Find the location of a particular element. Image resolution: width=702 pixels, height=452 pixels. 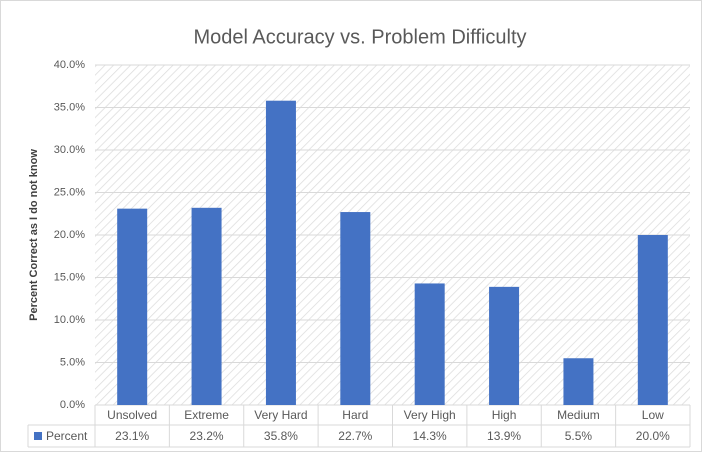

table-value: 14.3% is located at coordinates (430, 436).